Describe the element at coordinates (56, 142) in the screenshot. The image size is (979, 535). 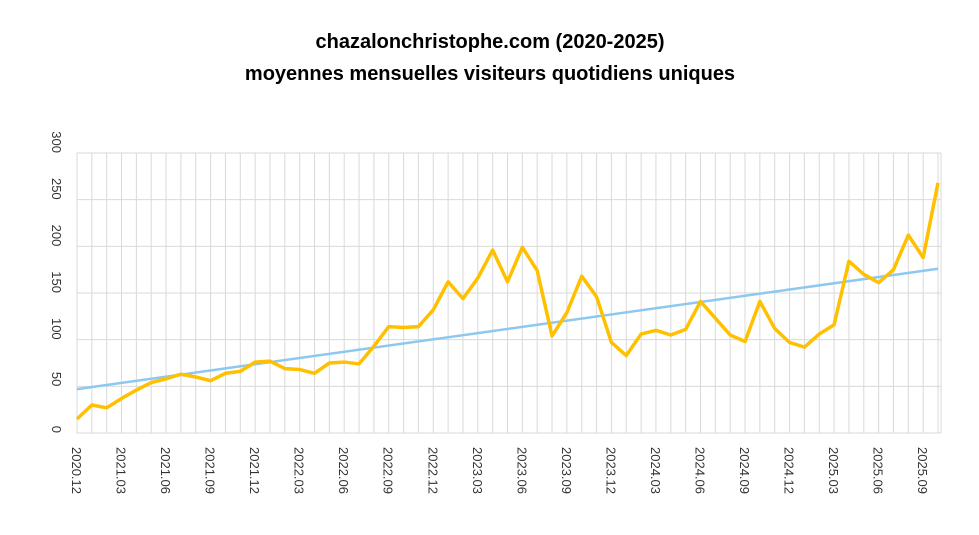
I see `y-tick-label: 300` at that location.